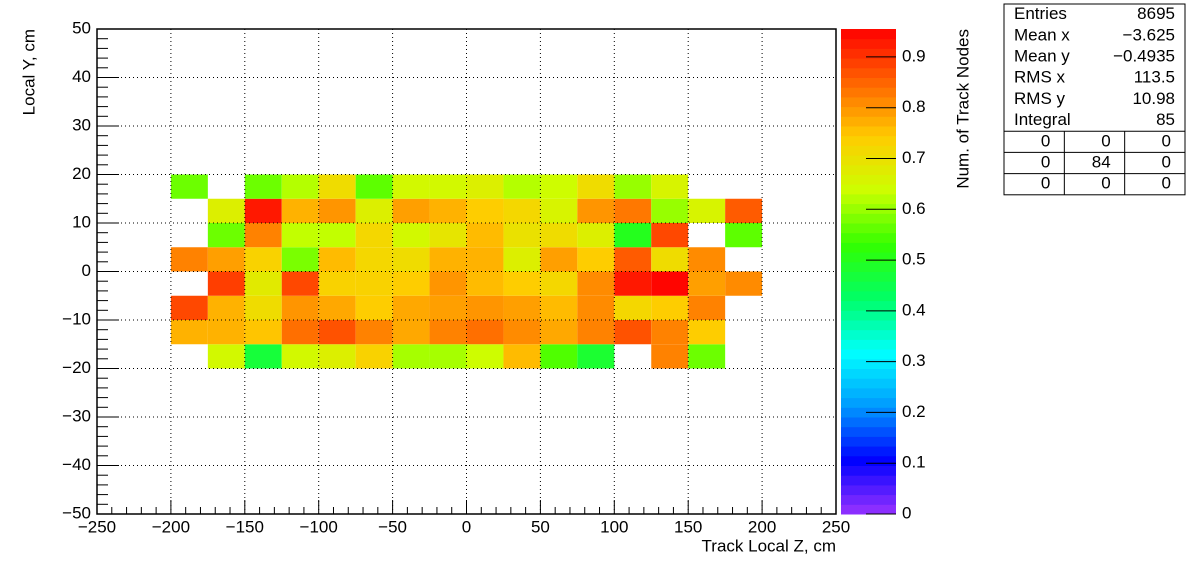  Describe the element at coordinates (1165, 119) in the screenshot. I see `stats-value: 85` at that location.